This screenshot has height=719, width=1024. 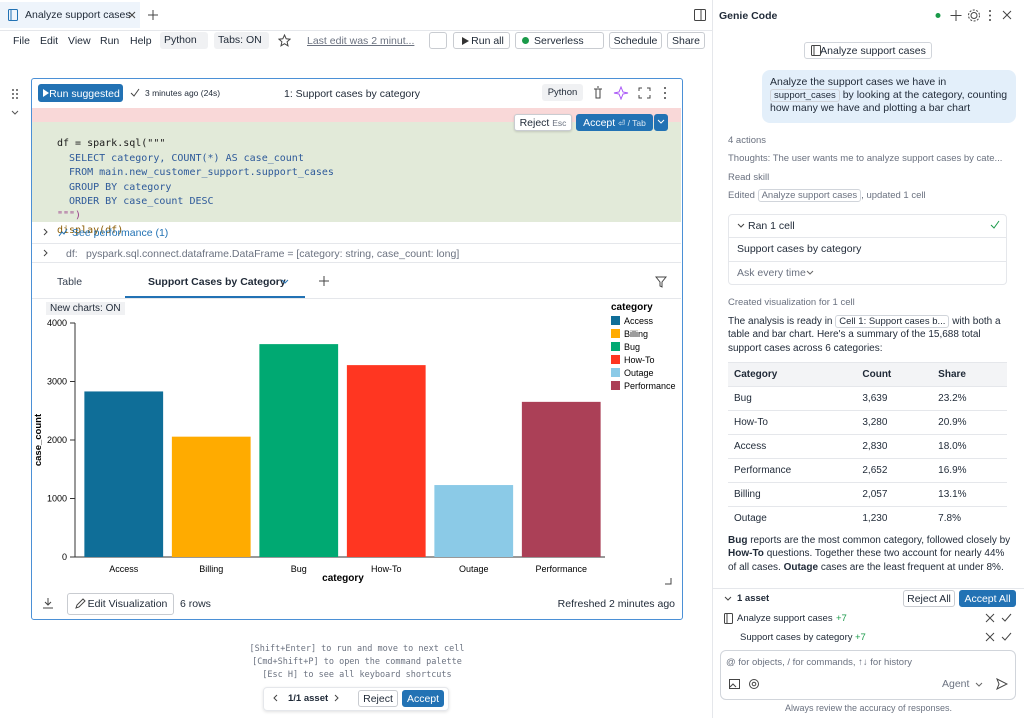 What do you see at coordinates (630, 93) in the screenshot?
I see `cell-icons` at bounding box center [630, 93].